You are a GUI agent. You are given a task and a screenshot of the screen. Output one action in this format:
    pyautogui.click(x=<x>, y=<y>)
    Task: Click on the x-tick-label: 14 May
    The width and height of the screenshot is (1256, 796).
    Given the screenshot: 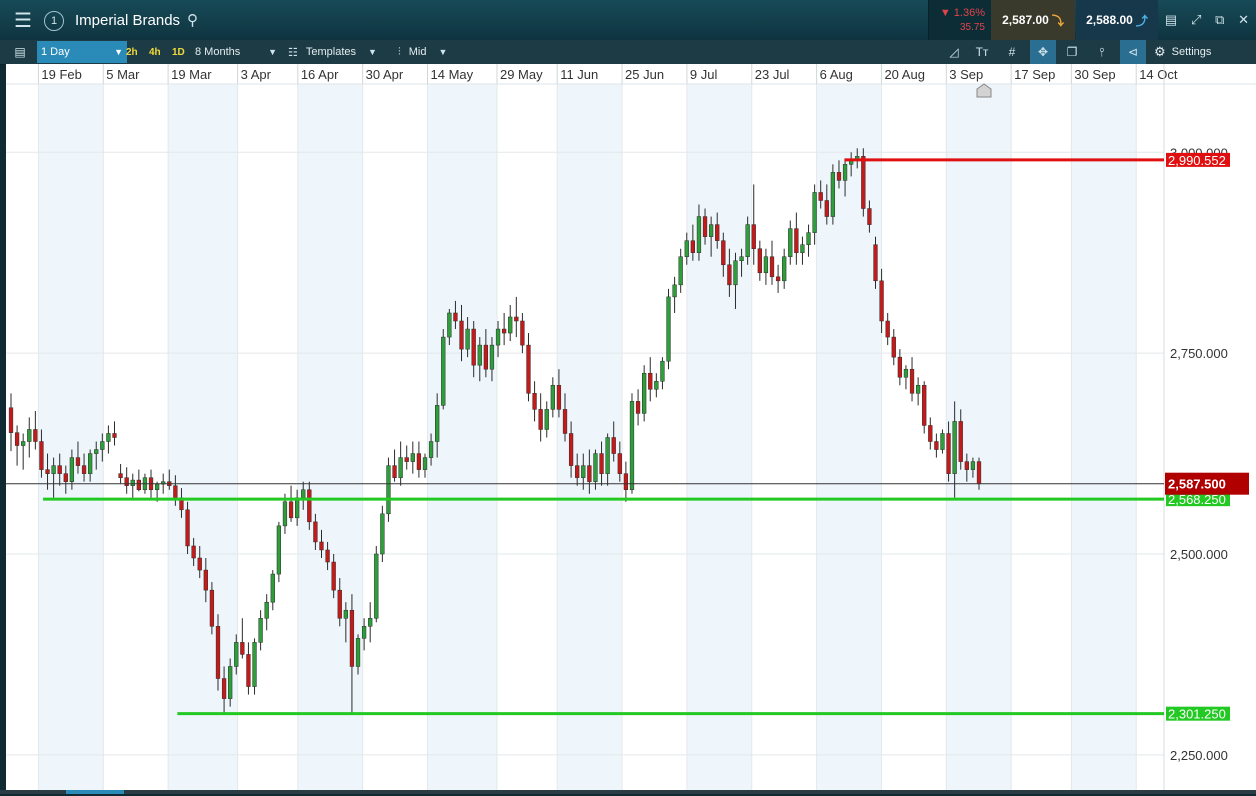 What is the action you would take?
    pyautogui.click(x=452, y=74)
    